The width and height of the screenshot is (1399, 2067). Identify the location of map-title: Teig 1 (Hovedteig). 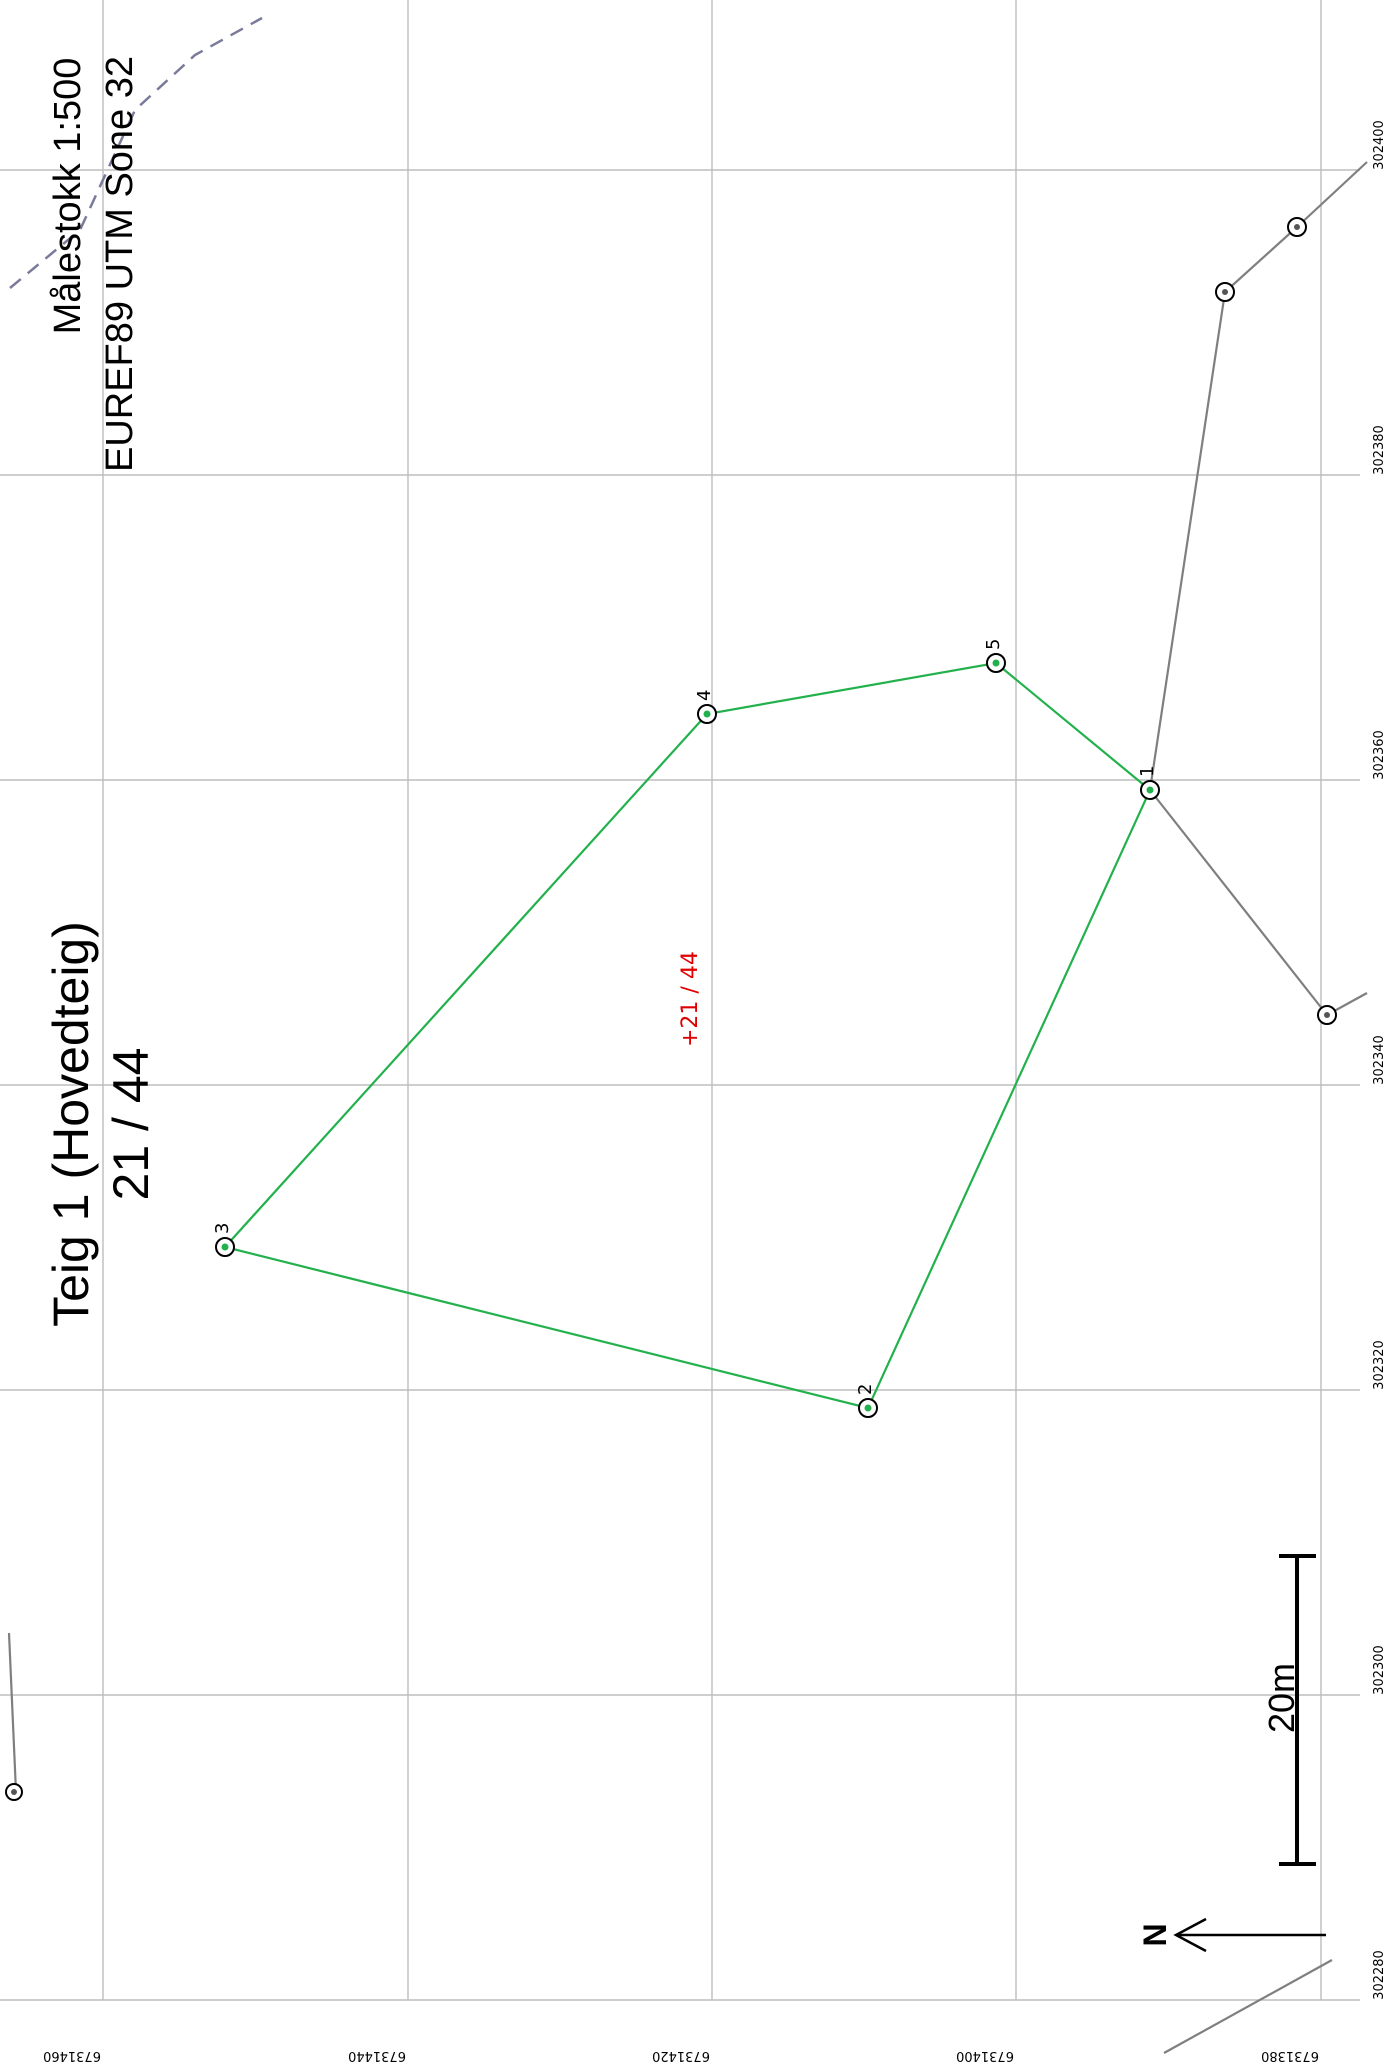
(71, 1124).